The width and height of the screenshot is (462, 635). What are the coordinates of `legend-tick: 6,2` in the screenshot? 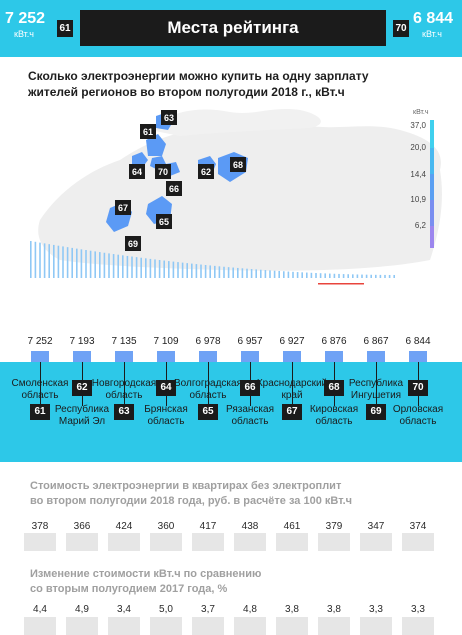 It's located at (421, 225).